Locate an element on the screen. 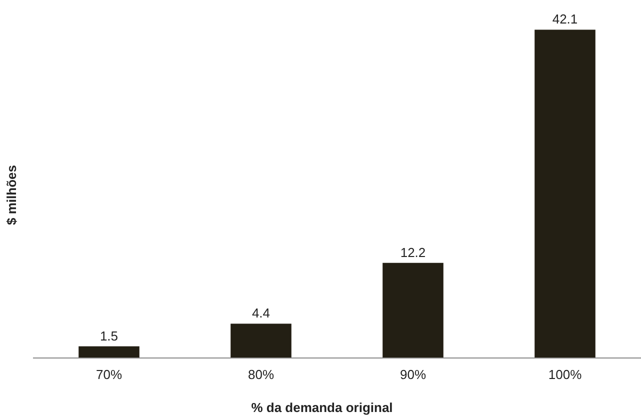 The image size is (641, 418). data-label: 42.1 is located at coordinates (565, 19).